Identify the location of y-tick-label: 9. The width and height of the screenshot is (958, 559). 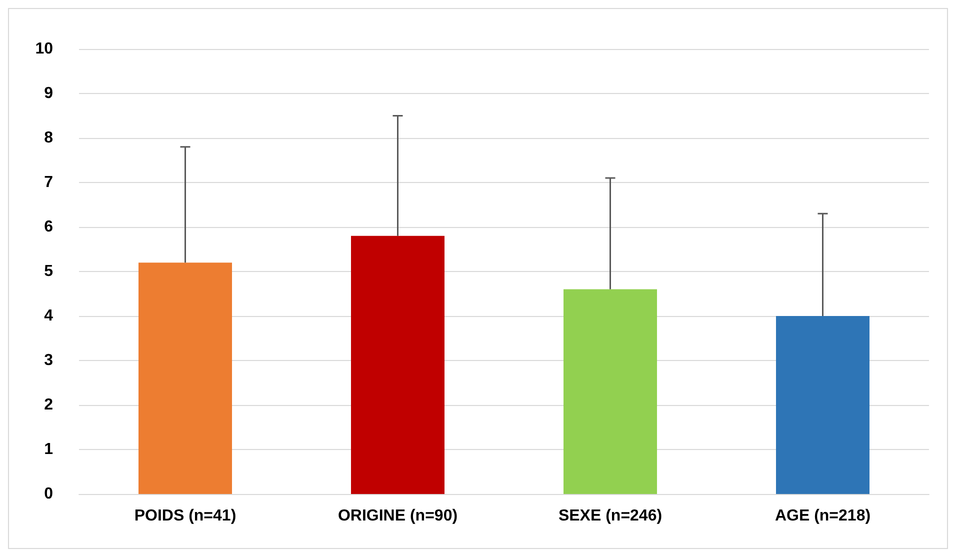
(49, 93).